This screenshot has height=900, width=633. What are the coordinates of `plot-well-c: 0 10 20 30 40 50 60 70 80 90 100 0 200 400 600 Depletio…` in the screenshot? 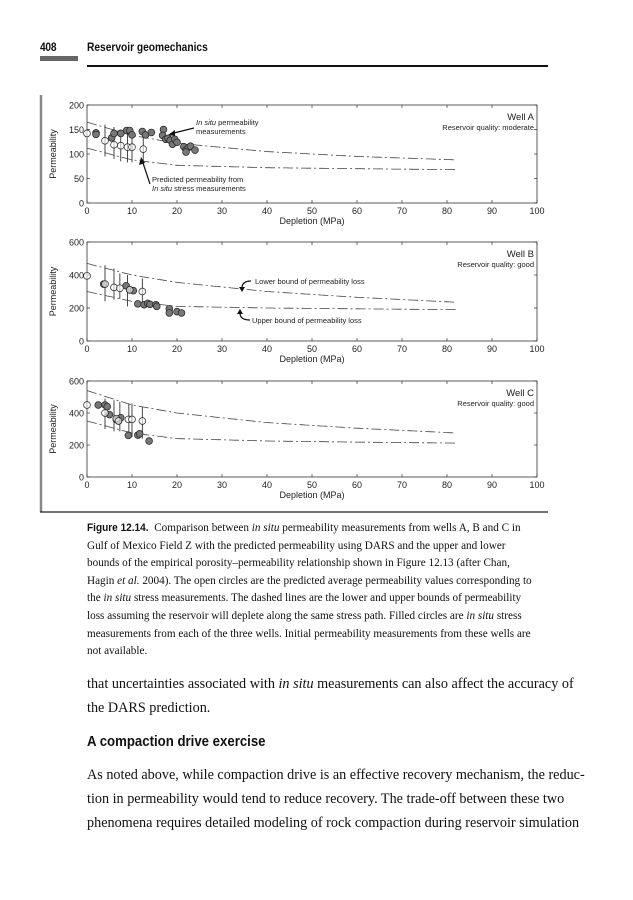 It's located at (296, 439).